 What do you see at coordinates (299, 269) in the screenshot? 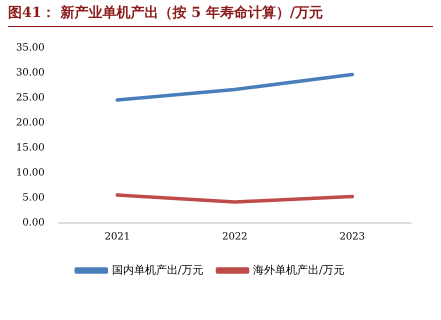
I see `legend-label: 海外单机产出/万元` at bounding box center [299, 269].